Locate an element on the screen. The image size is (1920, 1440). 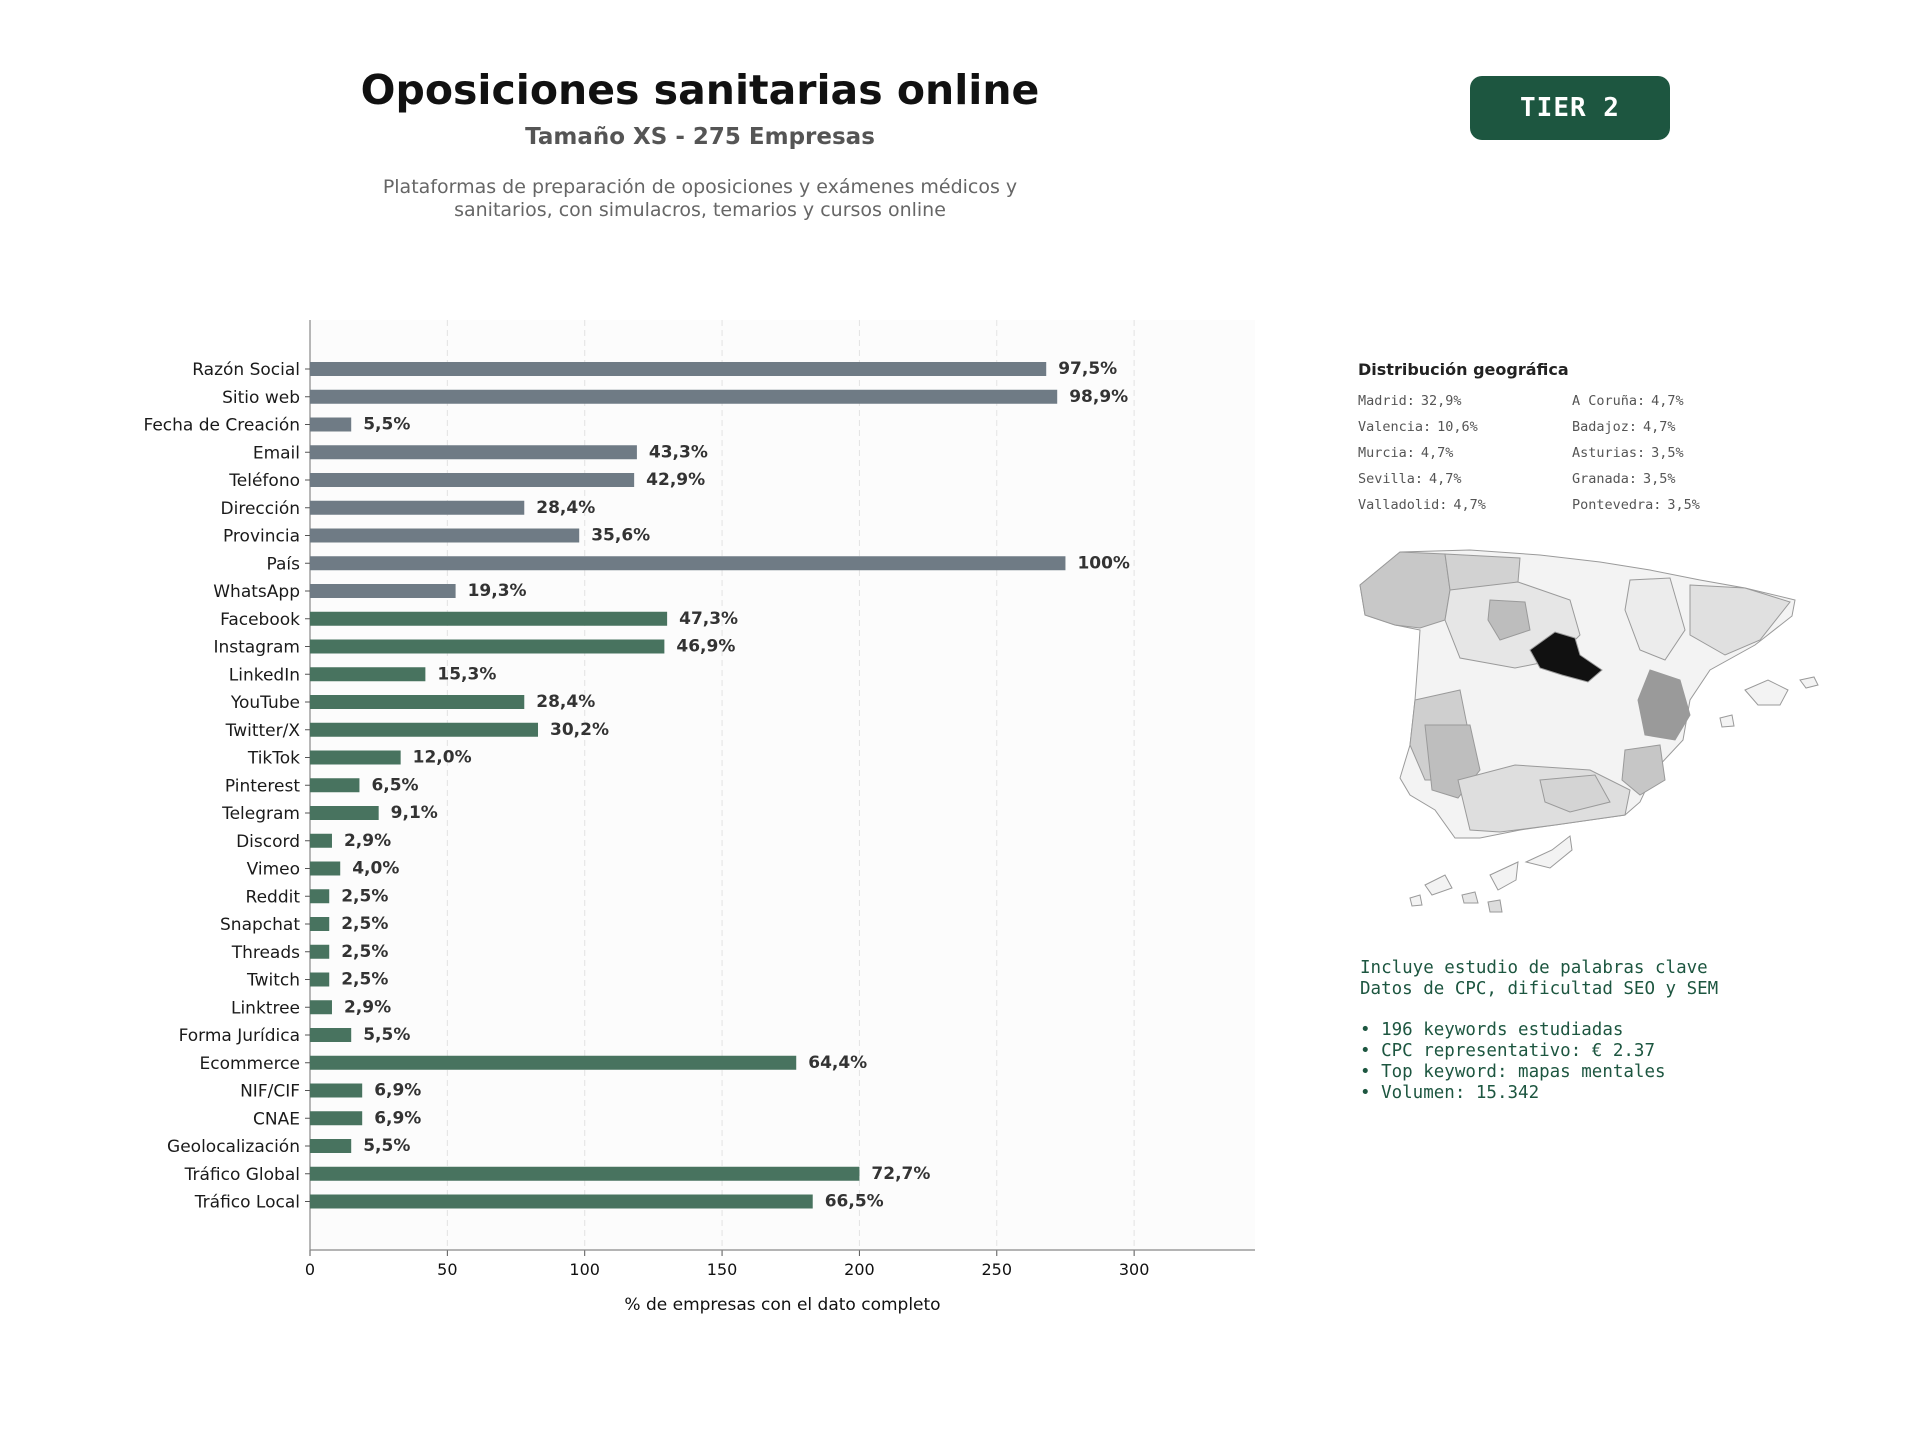
geo-item: Sevilla: 4,7% is located at coordinates (1465, 479).